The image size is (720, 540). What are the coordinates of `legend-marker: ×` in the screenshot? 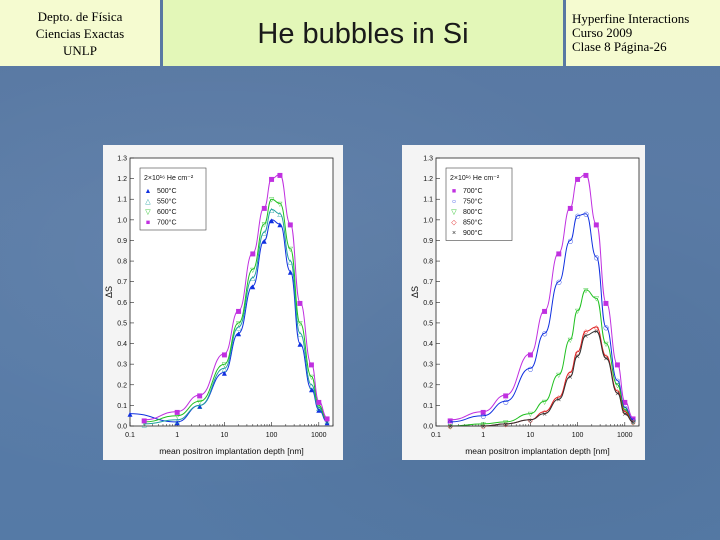 It's located at (454, 233).